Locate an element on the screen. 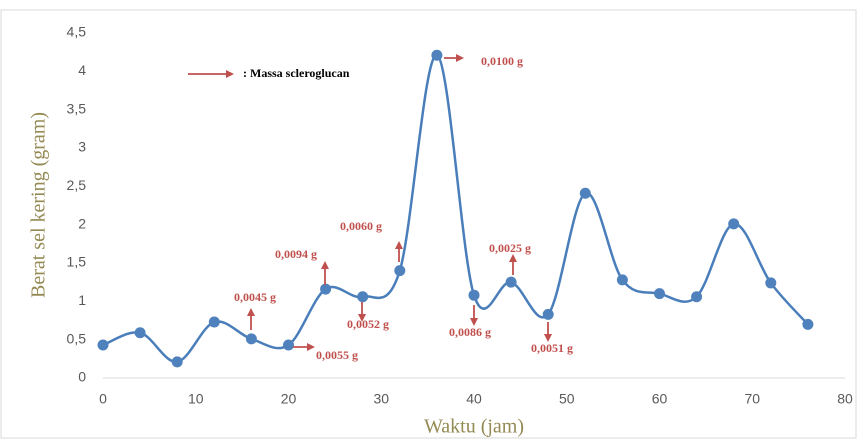  y-tick-label: 0 is located at coordinates (82, 377).